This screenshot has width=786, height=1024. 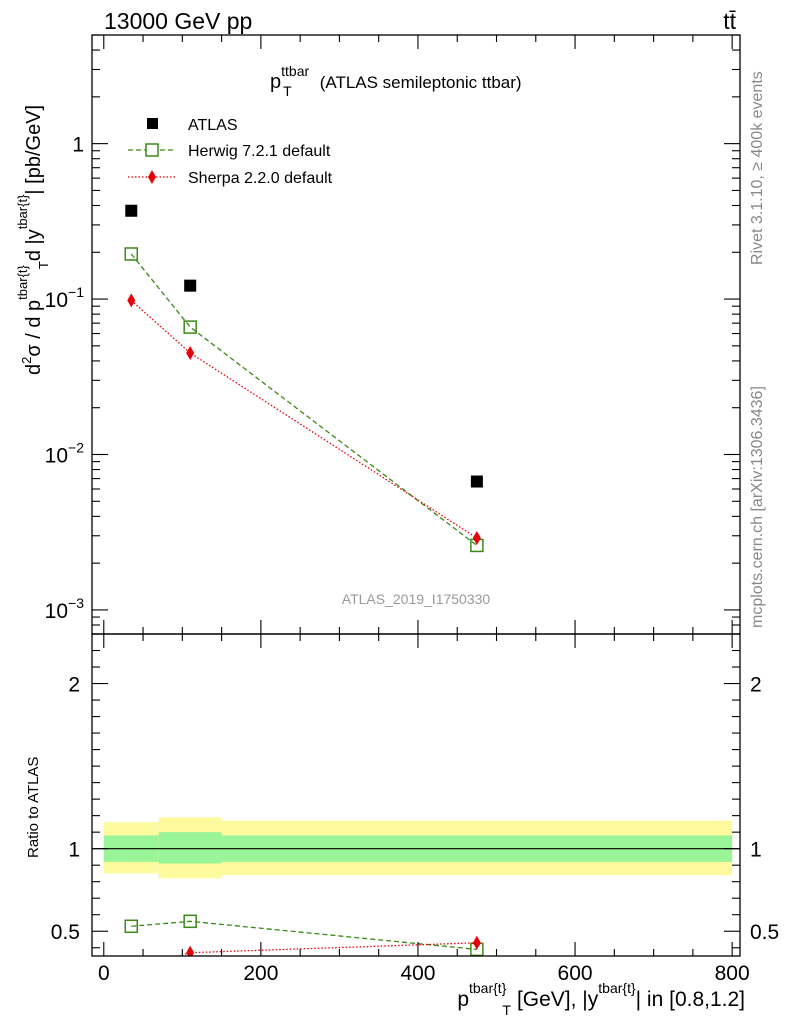 I want to click on main-y-tick-label-3: 10⁻³, so click(x=65, y=609).